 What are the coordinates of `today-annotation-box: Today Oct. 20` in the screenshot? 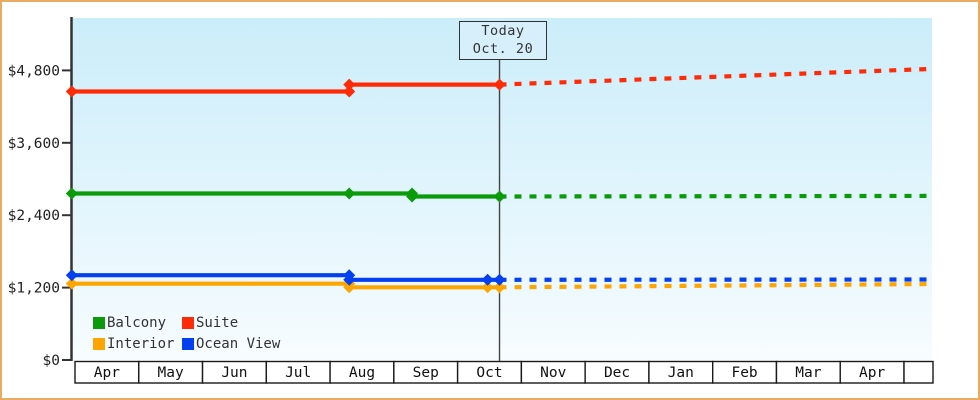 It's located at (503, 40).